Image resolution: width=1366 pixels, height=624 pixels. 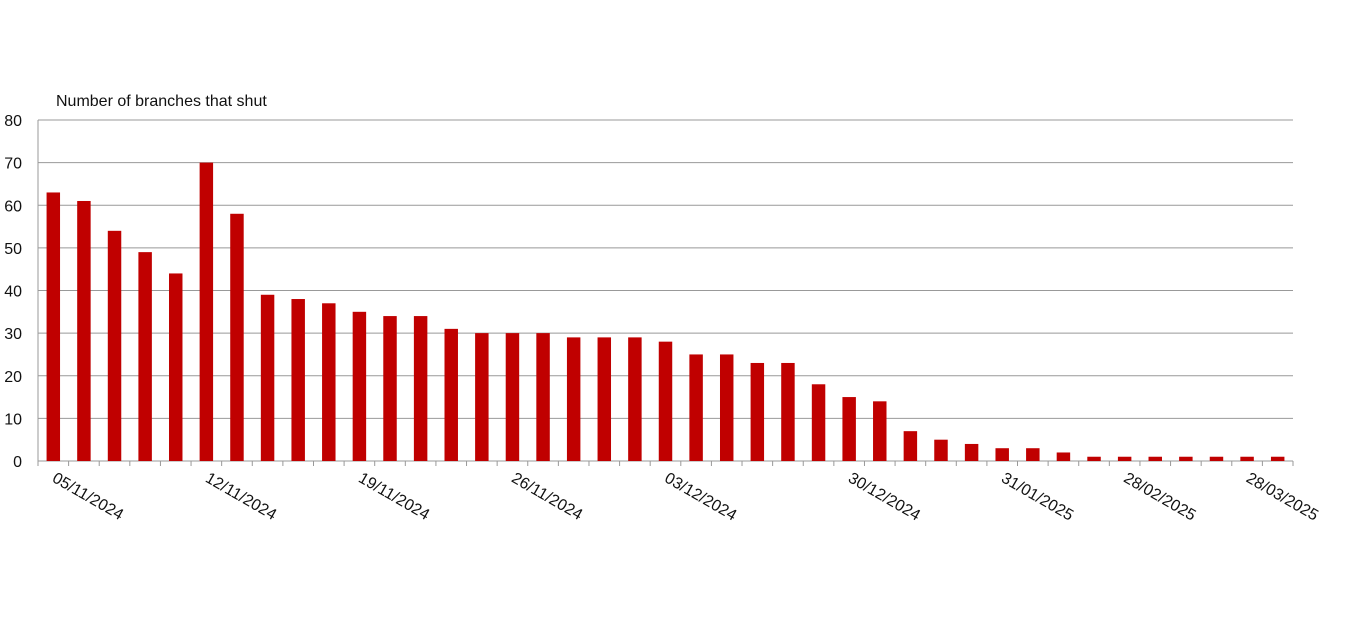 I want to click on x-tick-label: 03/12/2024, so click(x=701, y=497).